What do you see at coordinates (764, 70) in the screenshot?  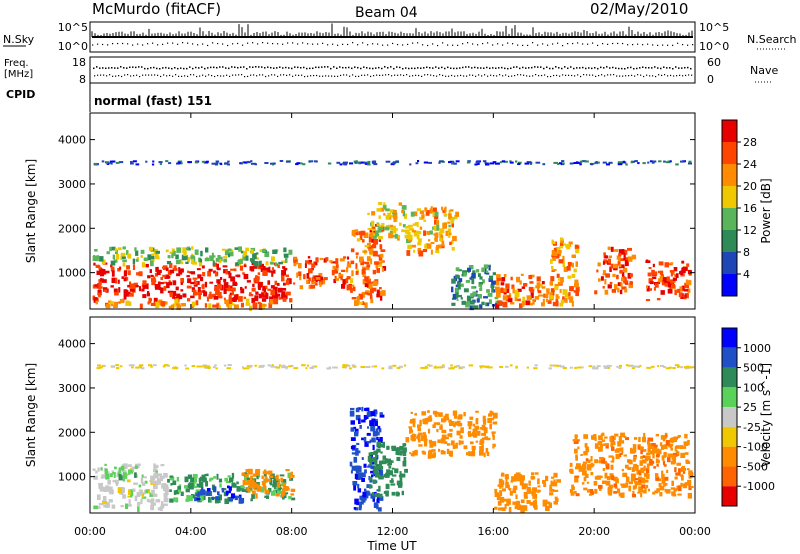 I see `nave-label: Nave` at bounding box center [764, 70].